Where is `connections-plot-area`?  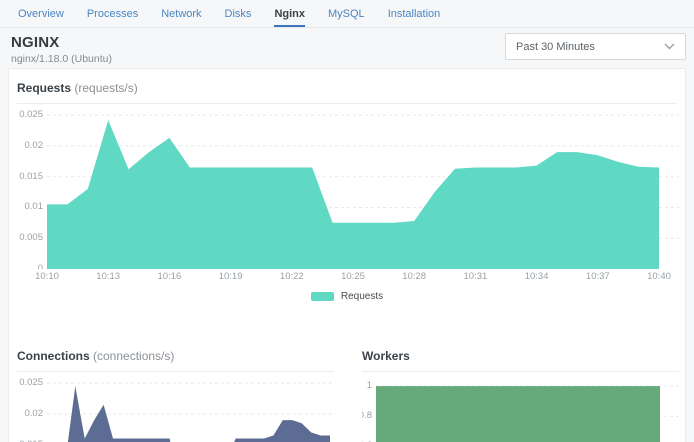 connections-plot-area is located at coordinates (190, 409).